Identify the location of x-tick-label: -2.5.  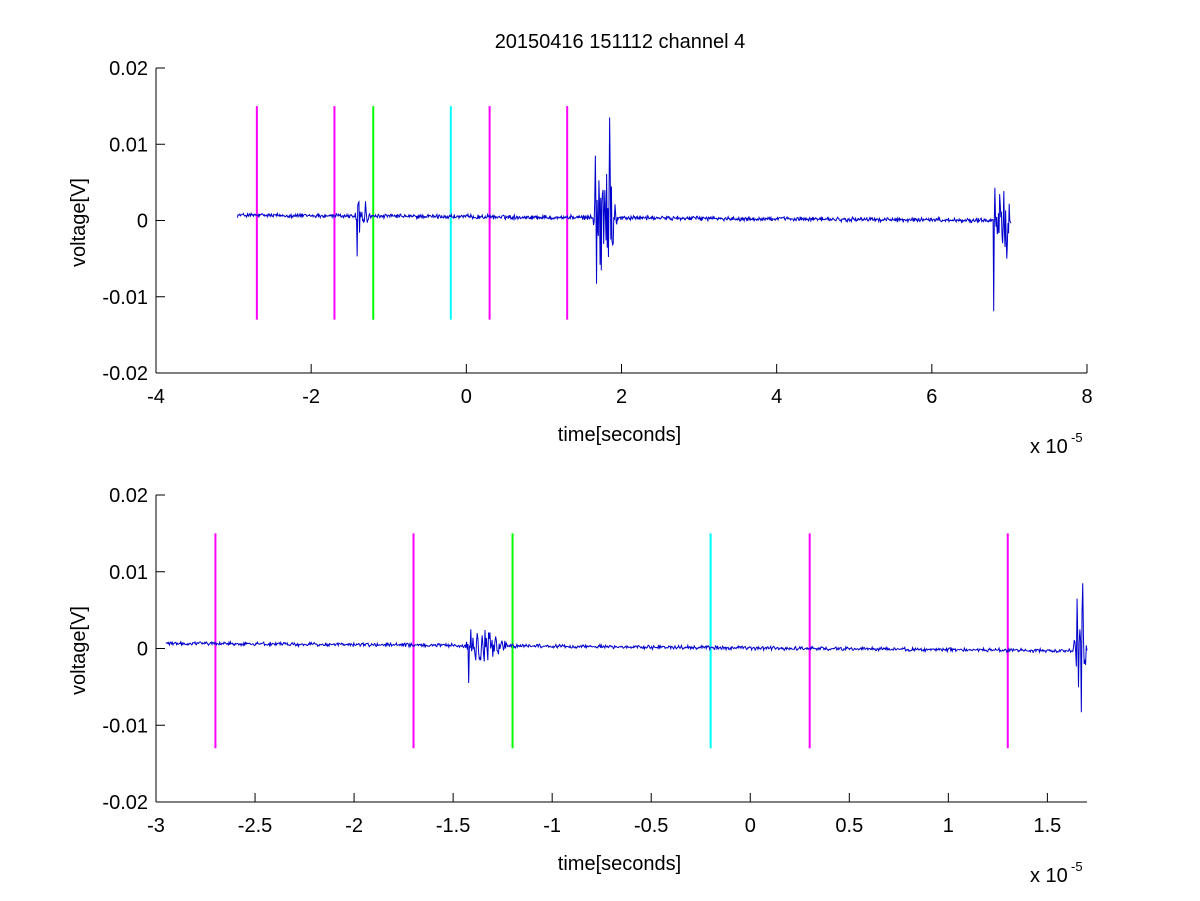
(255, 826).